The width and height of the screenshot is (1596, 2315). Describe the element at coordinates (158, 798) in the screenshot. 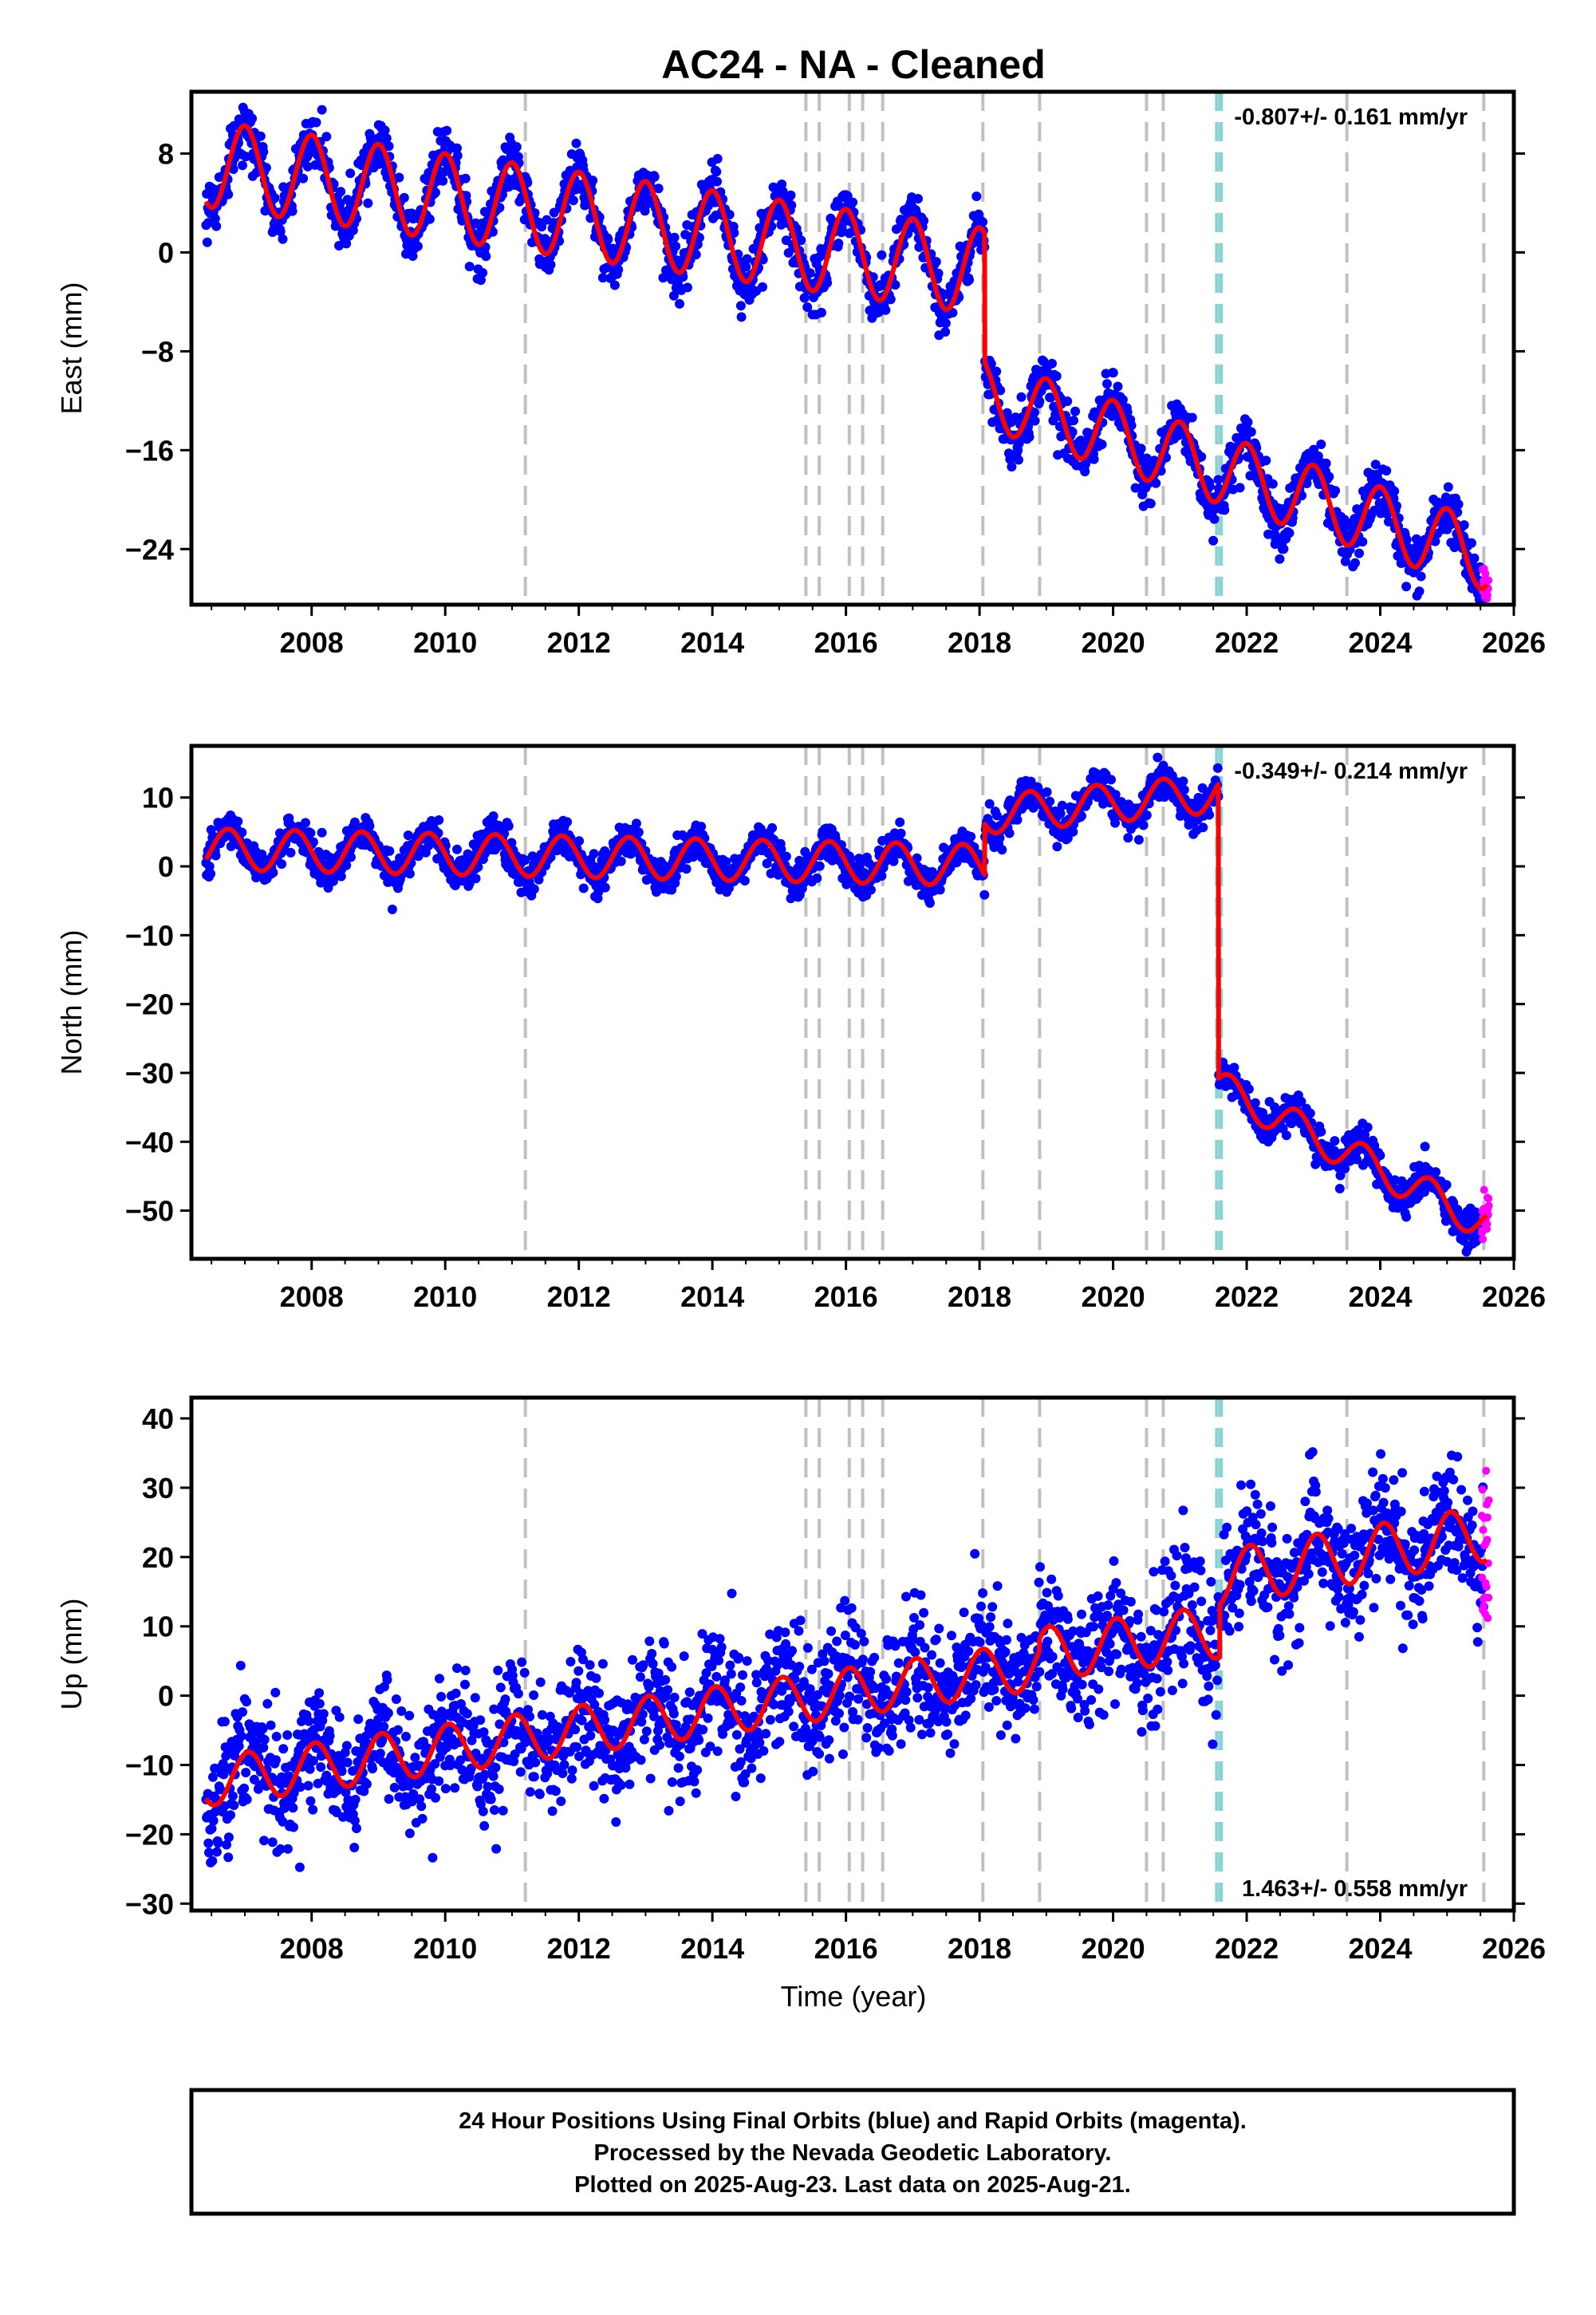

I see `y-tick-label: 10` at that location.